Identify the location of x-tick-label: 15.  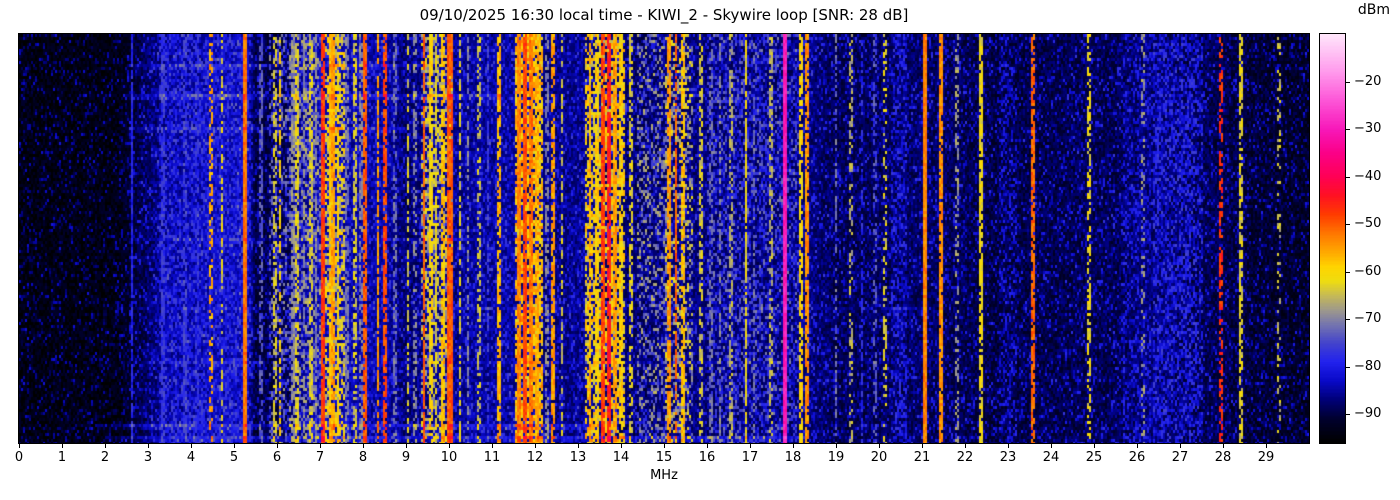
(664, 457).